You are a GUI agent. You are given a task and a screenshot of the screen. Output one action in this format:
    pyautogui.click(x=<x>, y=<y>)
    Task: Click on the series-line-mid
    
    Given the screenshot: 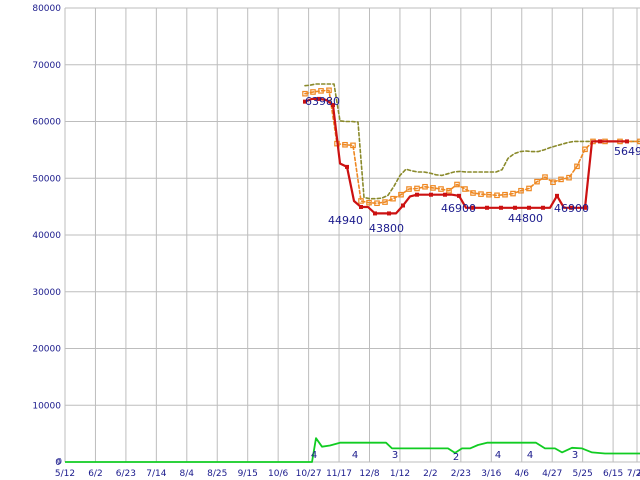 What is the action you would take?
    pyautogui.click(x=472, y=146)
    